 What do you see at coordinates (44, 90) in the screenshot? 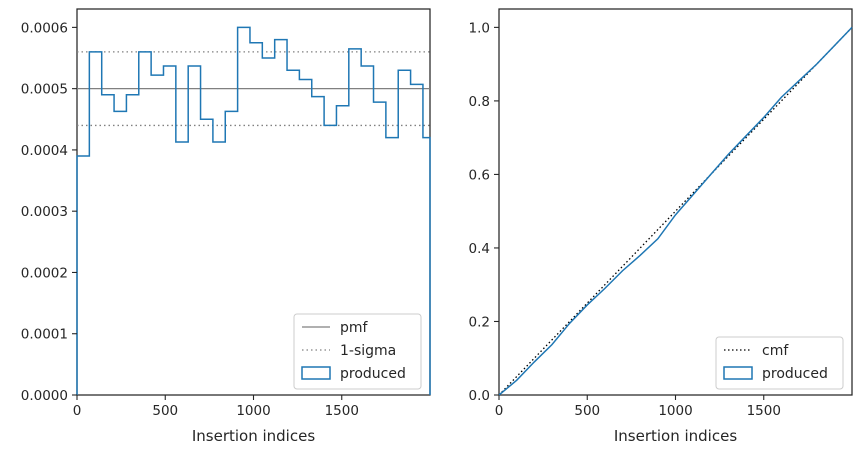
I see `y-tick-label: 0.0005` at bounding box center [44, 90].